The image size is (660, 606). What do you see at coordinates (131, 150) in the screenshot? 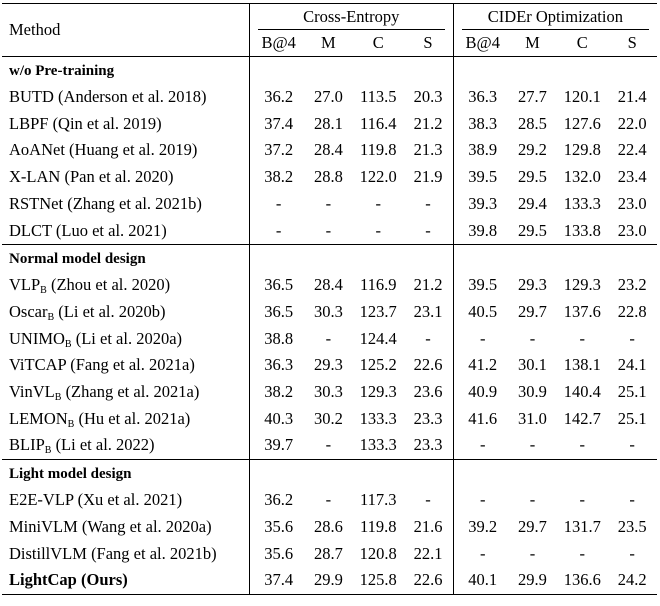
I see `method-citation: (Huang et al. 2019)` at bounding box center [131, 150].